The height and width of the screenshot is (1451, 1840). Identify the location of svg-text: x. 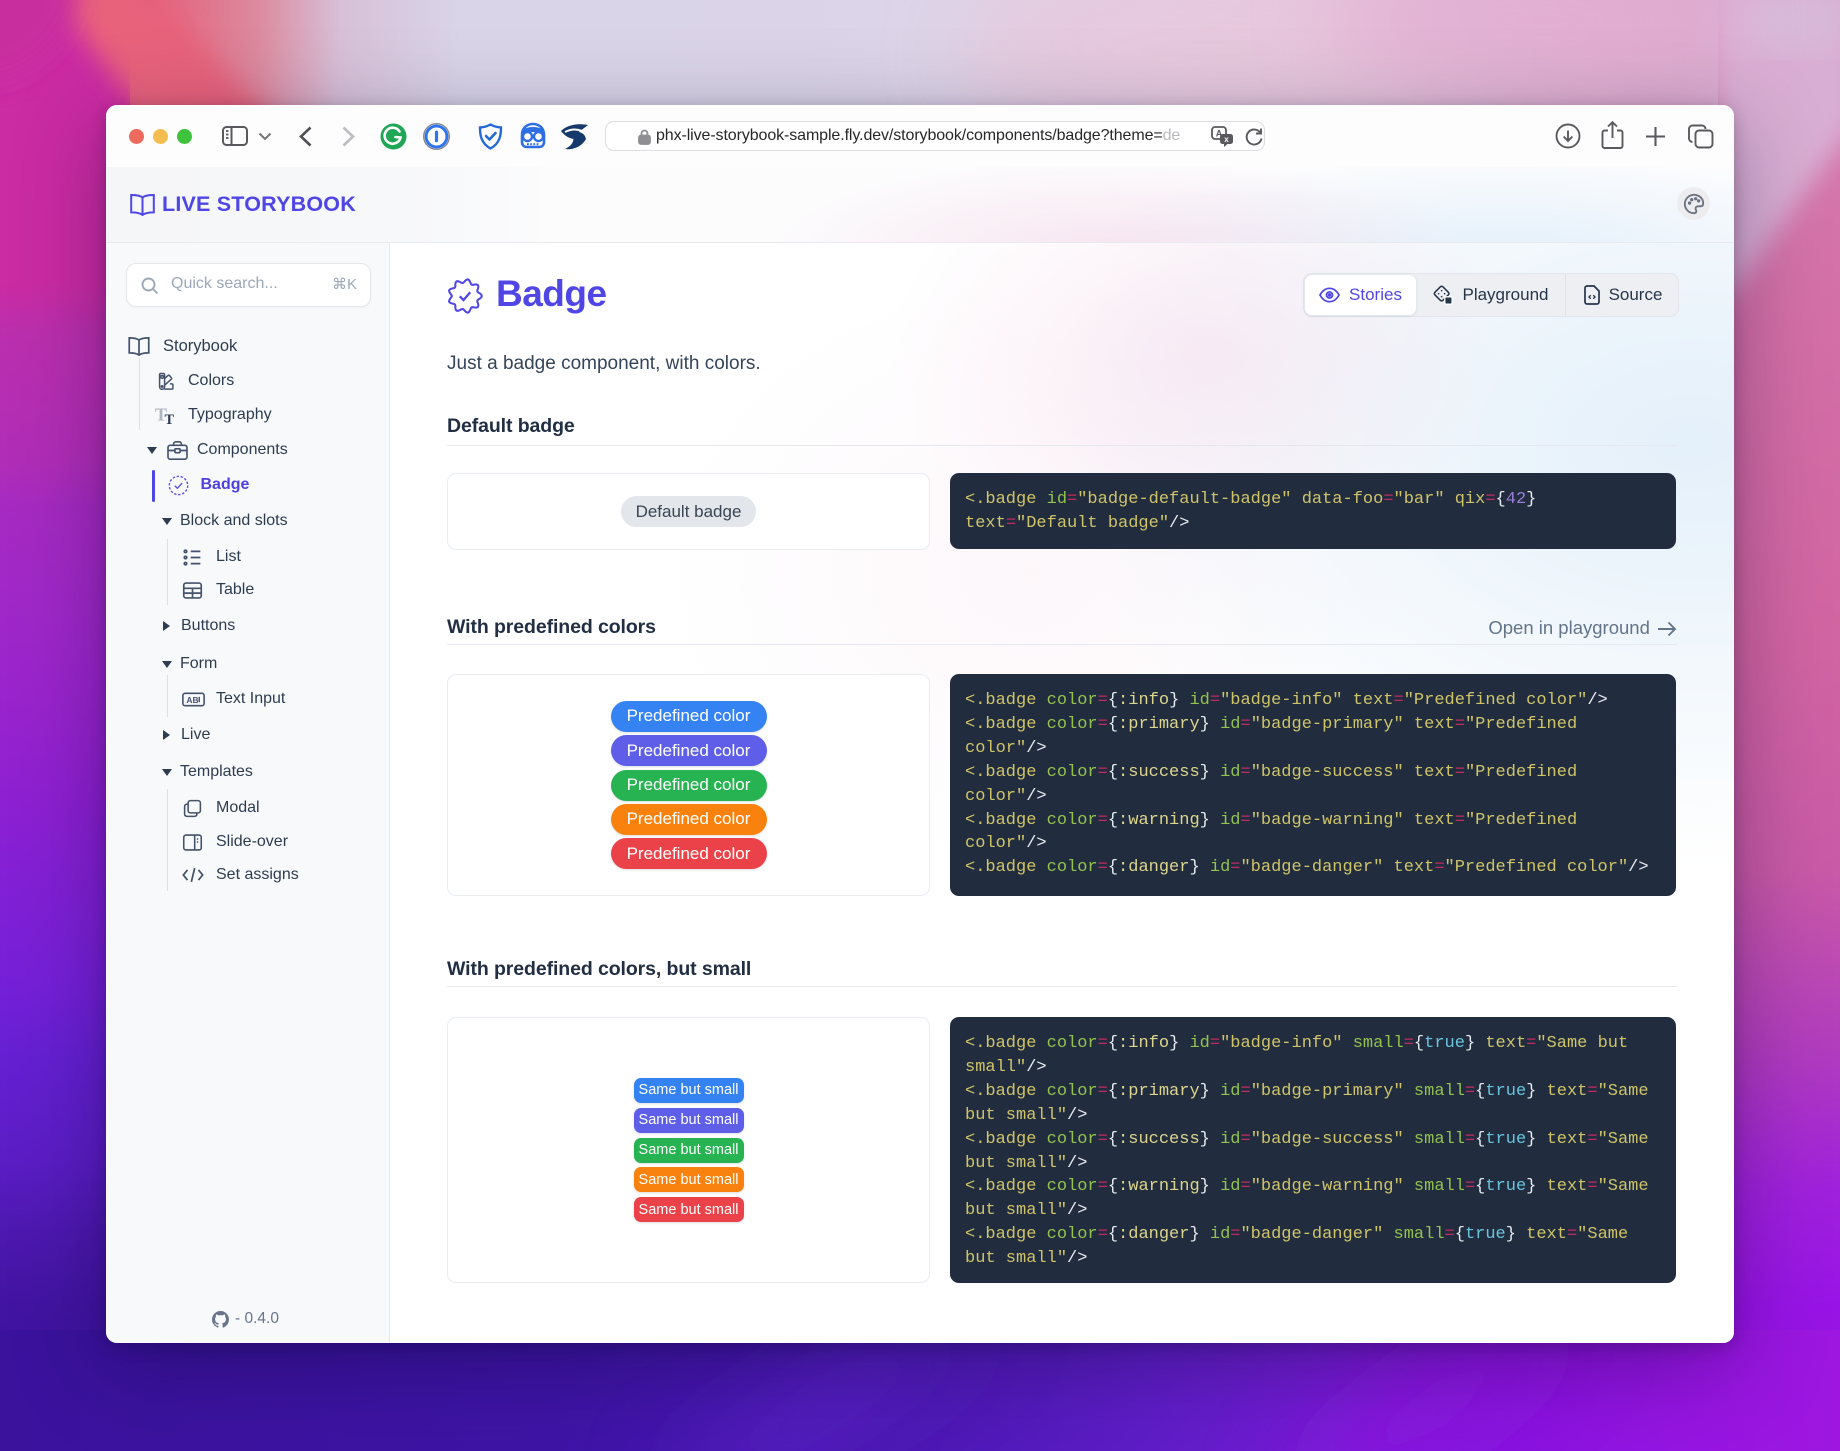
(1226, 139).